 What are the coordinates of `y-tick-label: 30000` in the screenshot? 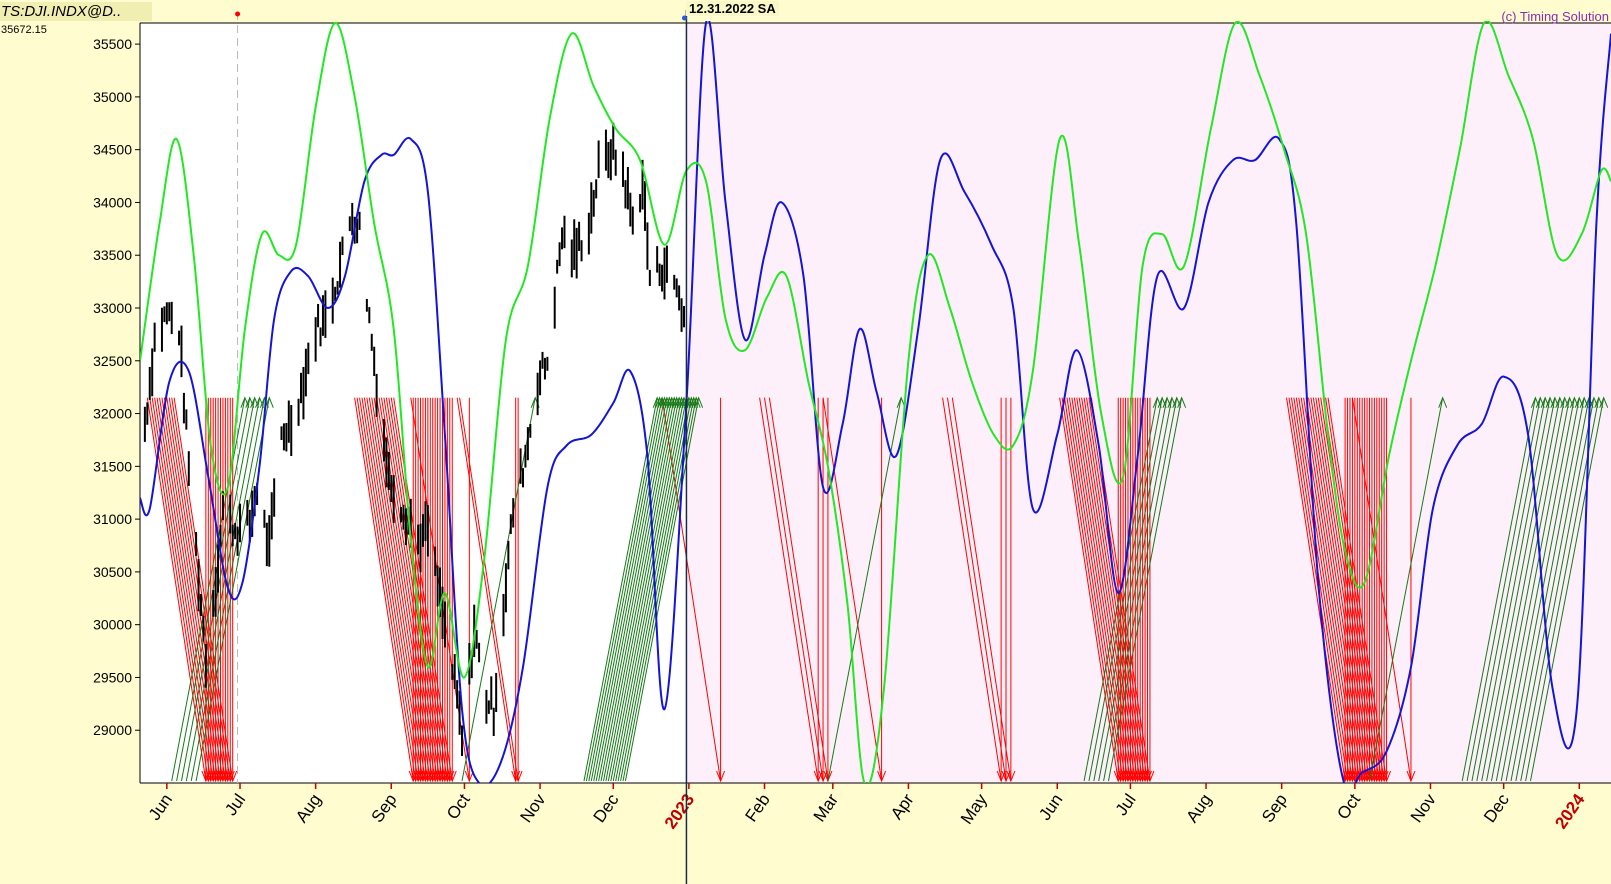 It's located at (112, 625).